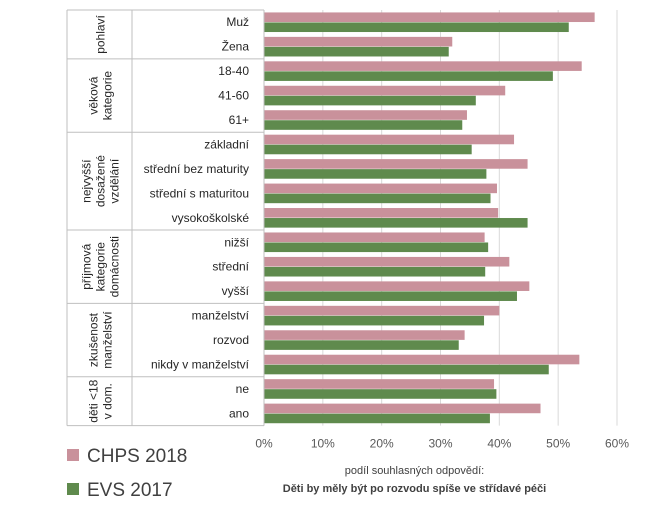 Image resolution: width=654 pixels, height=512 pixels. What do you see at coordinates (358, 41) in the screenshot?
I see `bar-chps-2018-zena` at bounding box center [358, 41].